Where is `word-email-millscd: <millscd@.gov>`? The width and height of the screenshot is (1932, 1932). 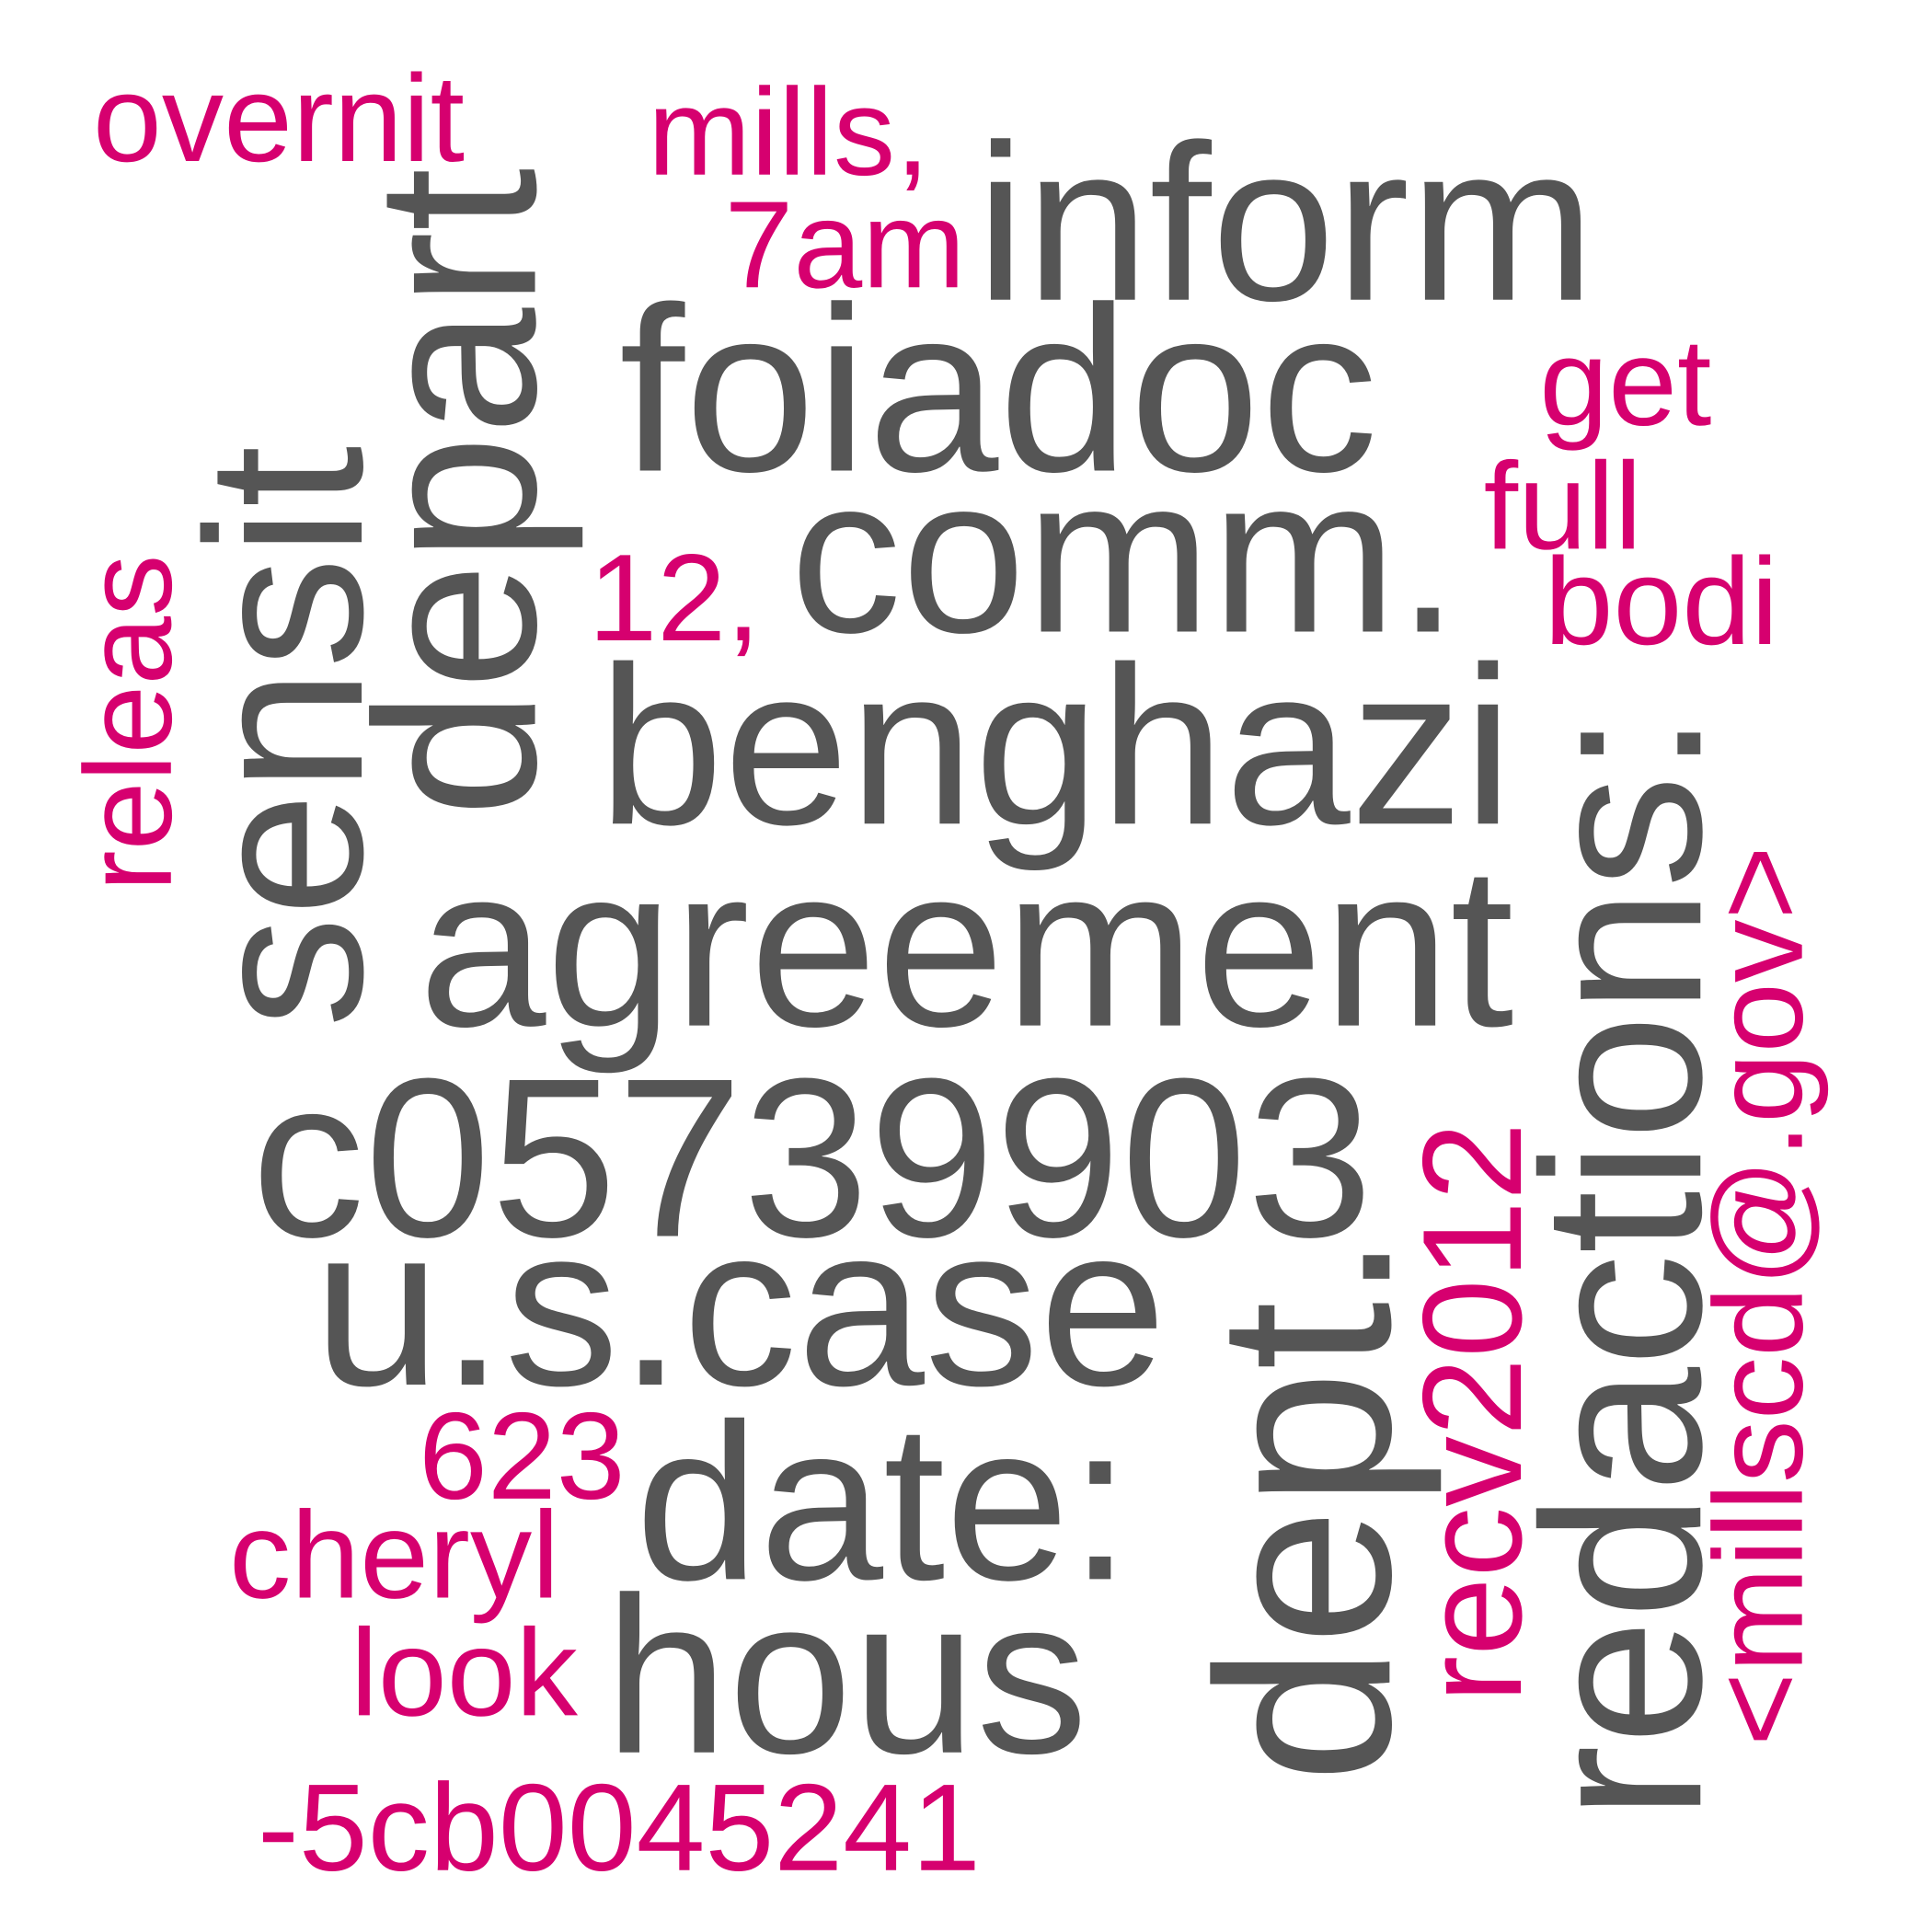 word-email-millscd: <millscd@.gov> is located at coordinates (1759, 1295).